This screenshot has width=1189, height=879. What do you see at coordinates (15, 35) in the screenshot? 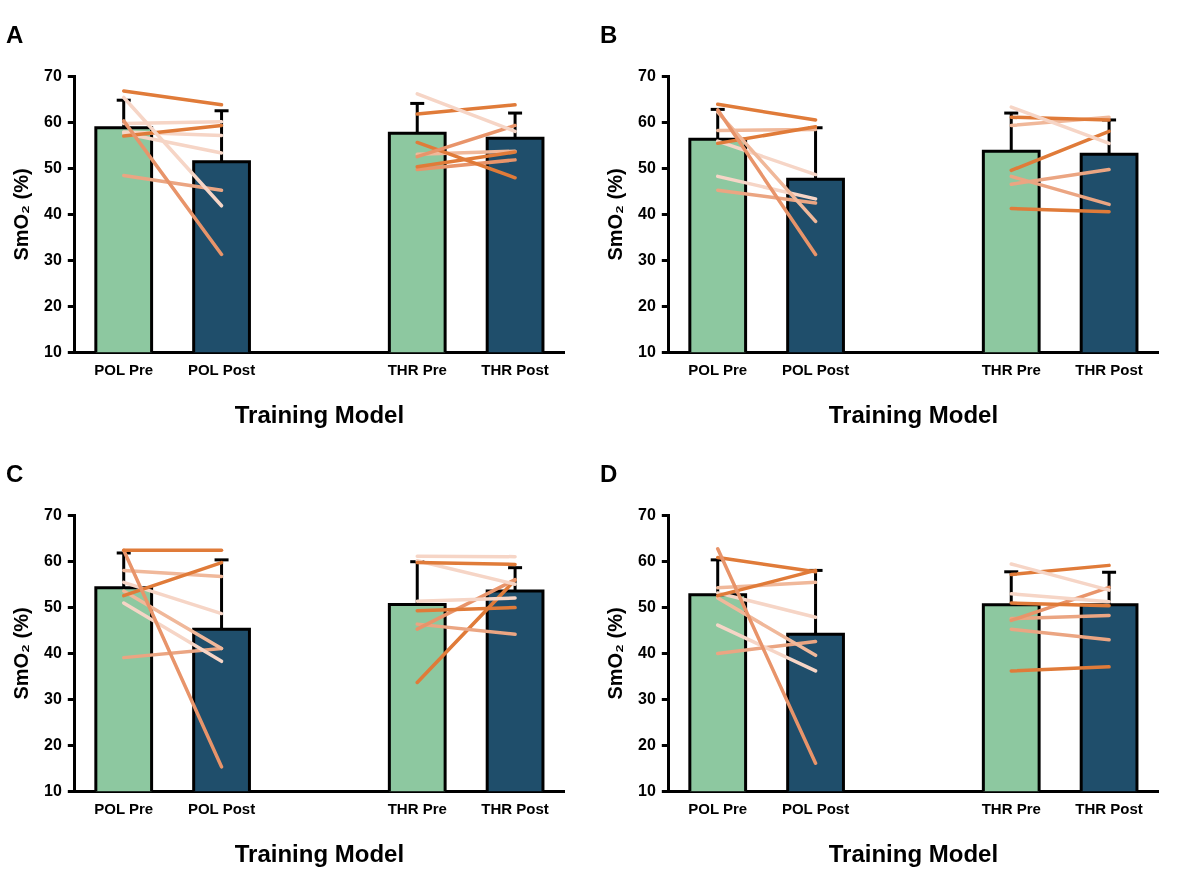
I see `chart-title: A` at bounding box center [15, 35].